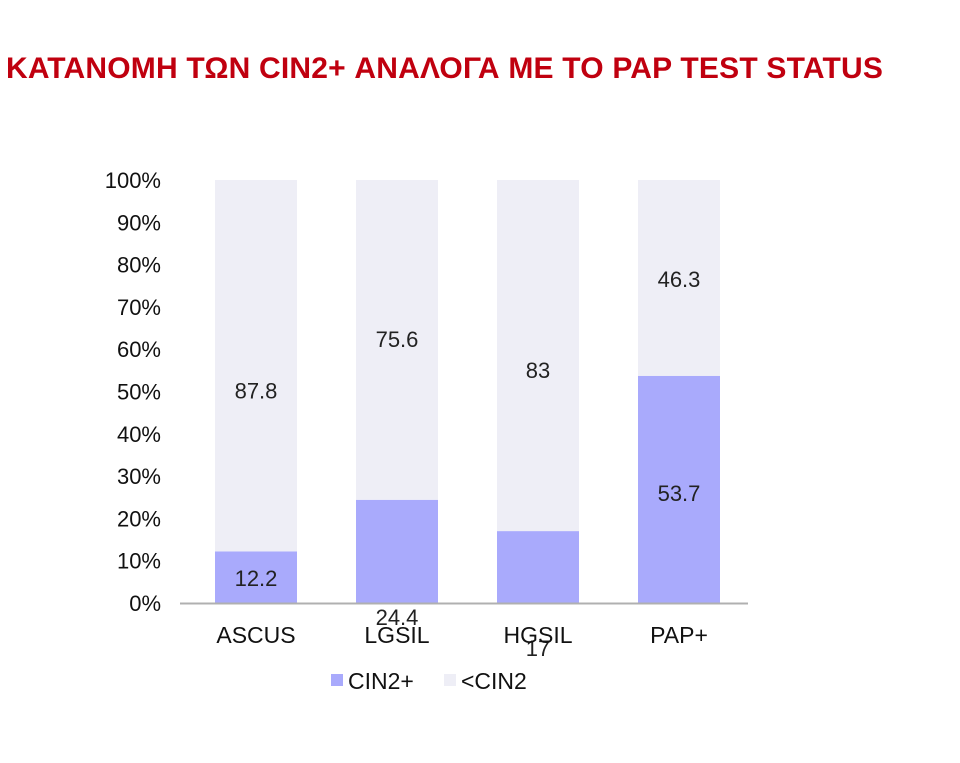 The image size is (960, 763). What do you see at coordinates (462, 635) in the screenshot?
I see `x-axis: ASCUS LGSIL HGSIL PAP+` at bounding box center [462, 635].